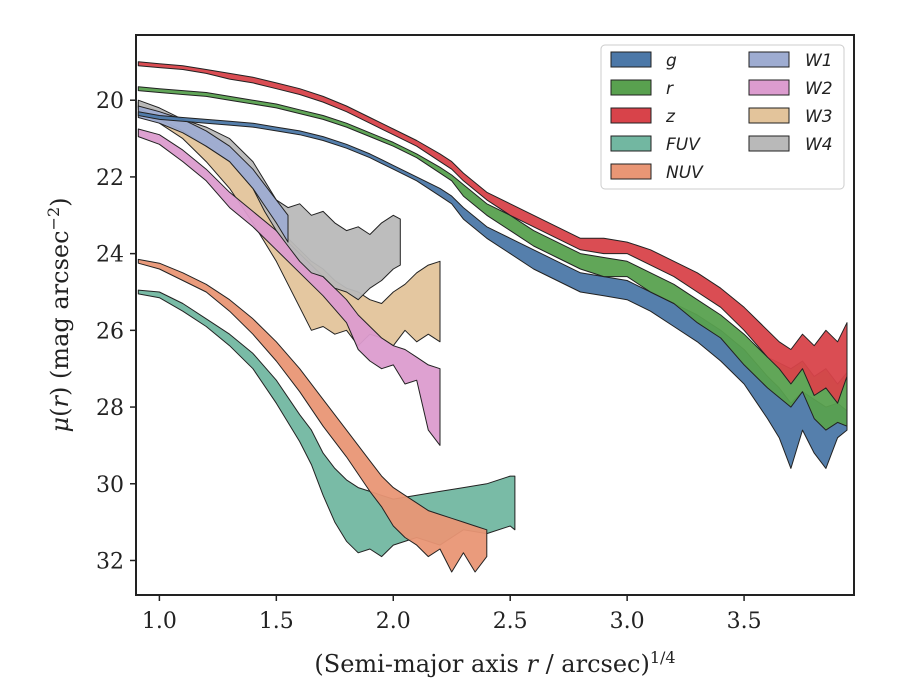 This screenshot has width=900, height=700. What do you see at coordinates (631, 171) in the screenshot?
I see `legend-swatch-nuv` at bounding box center [631, 171].